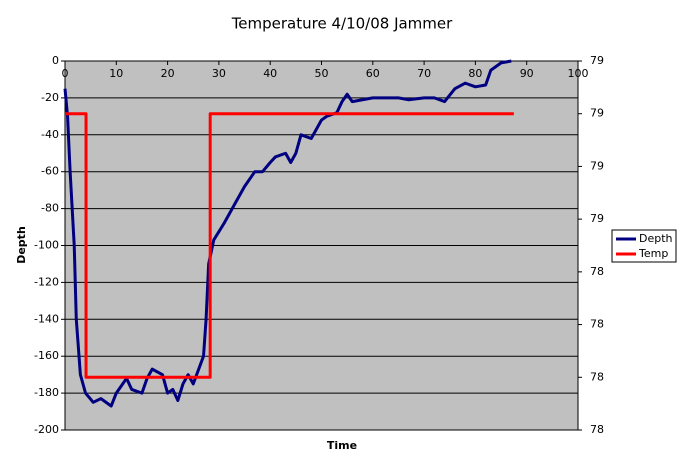  I want to click on x-tick-label: 50, so click(322, 73).